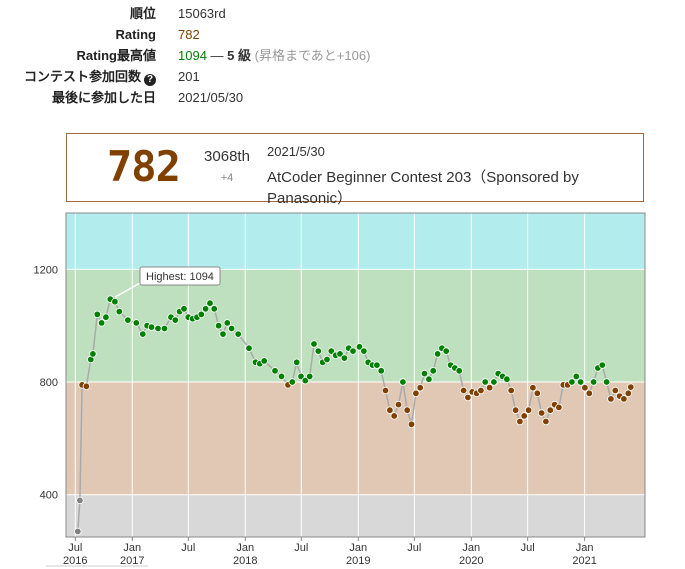  I want to click on contest-count-value: 201, so click(189, 76).